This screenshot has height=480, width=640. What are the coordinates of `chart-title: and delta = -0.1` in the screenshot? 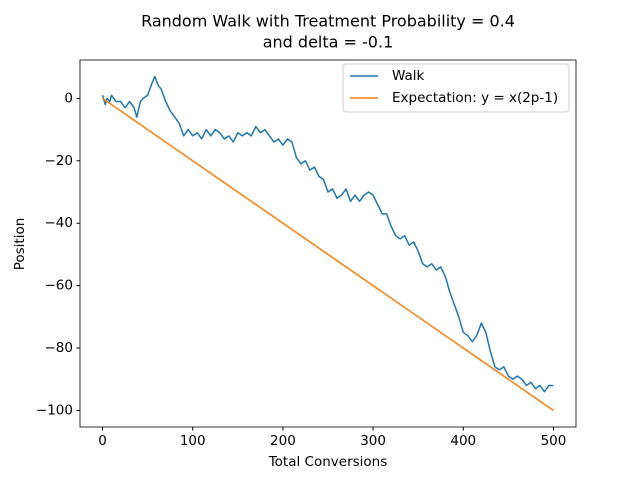 It's located at (328, 42).